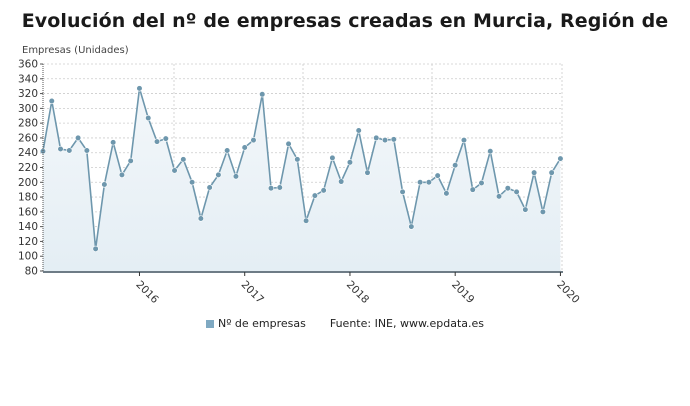 This screenshot has height=406, width=690. I want to click on svg-text: 180, so click(28, 198).